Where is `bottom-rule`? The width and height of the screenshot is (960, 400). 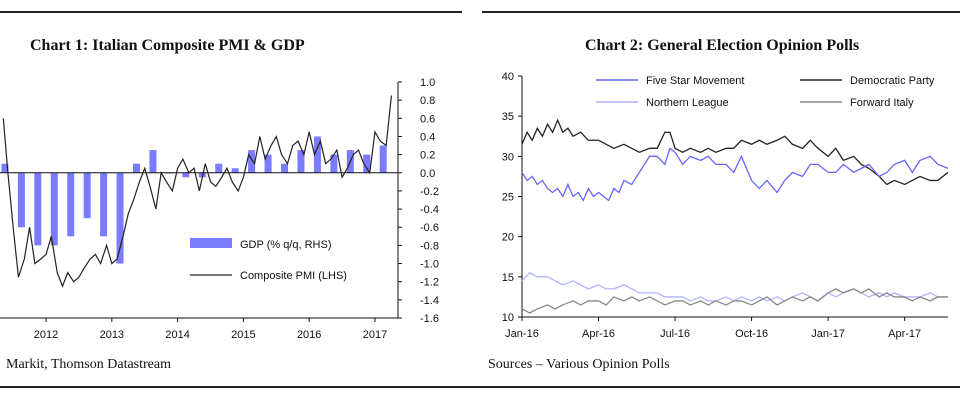 bottom-rule is located at coordinates (480, 387).